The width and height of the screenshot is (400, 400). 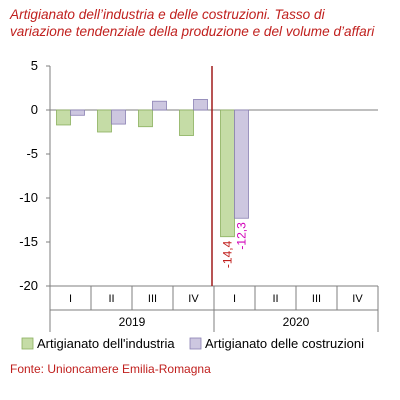 I want to click on legend-label: Artigianato delle costruzioni, so click(x=284, y=343).